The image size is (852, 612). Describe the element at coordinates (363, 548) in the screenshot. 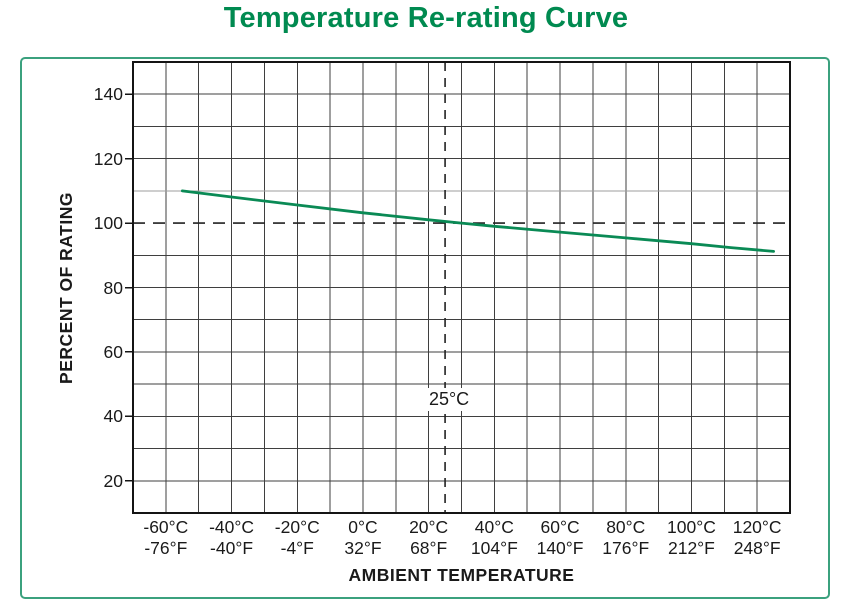

I see `x-tick-fahrenheit: 32°F` at that location.